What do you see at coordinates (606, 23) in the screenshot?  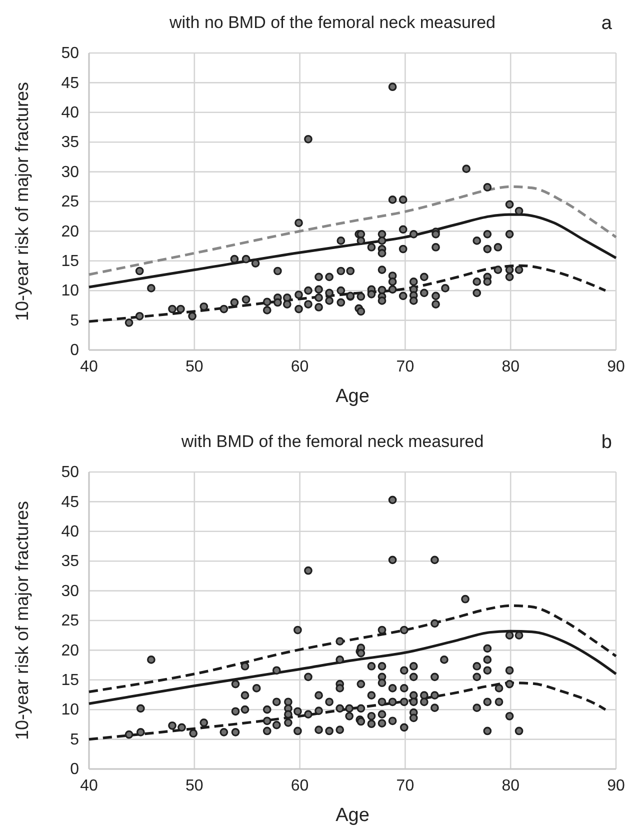 I see `text: a` at bounding box center [606, 23].